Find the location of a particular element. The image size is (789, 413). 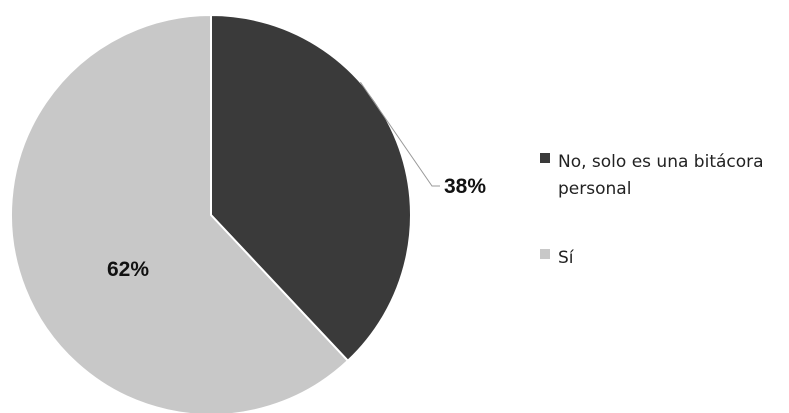

data-label-slice-1: 38% is located at coordinates (465, 186).